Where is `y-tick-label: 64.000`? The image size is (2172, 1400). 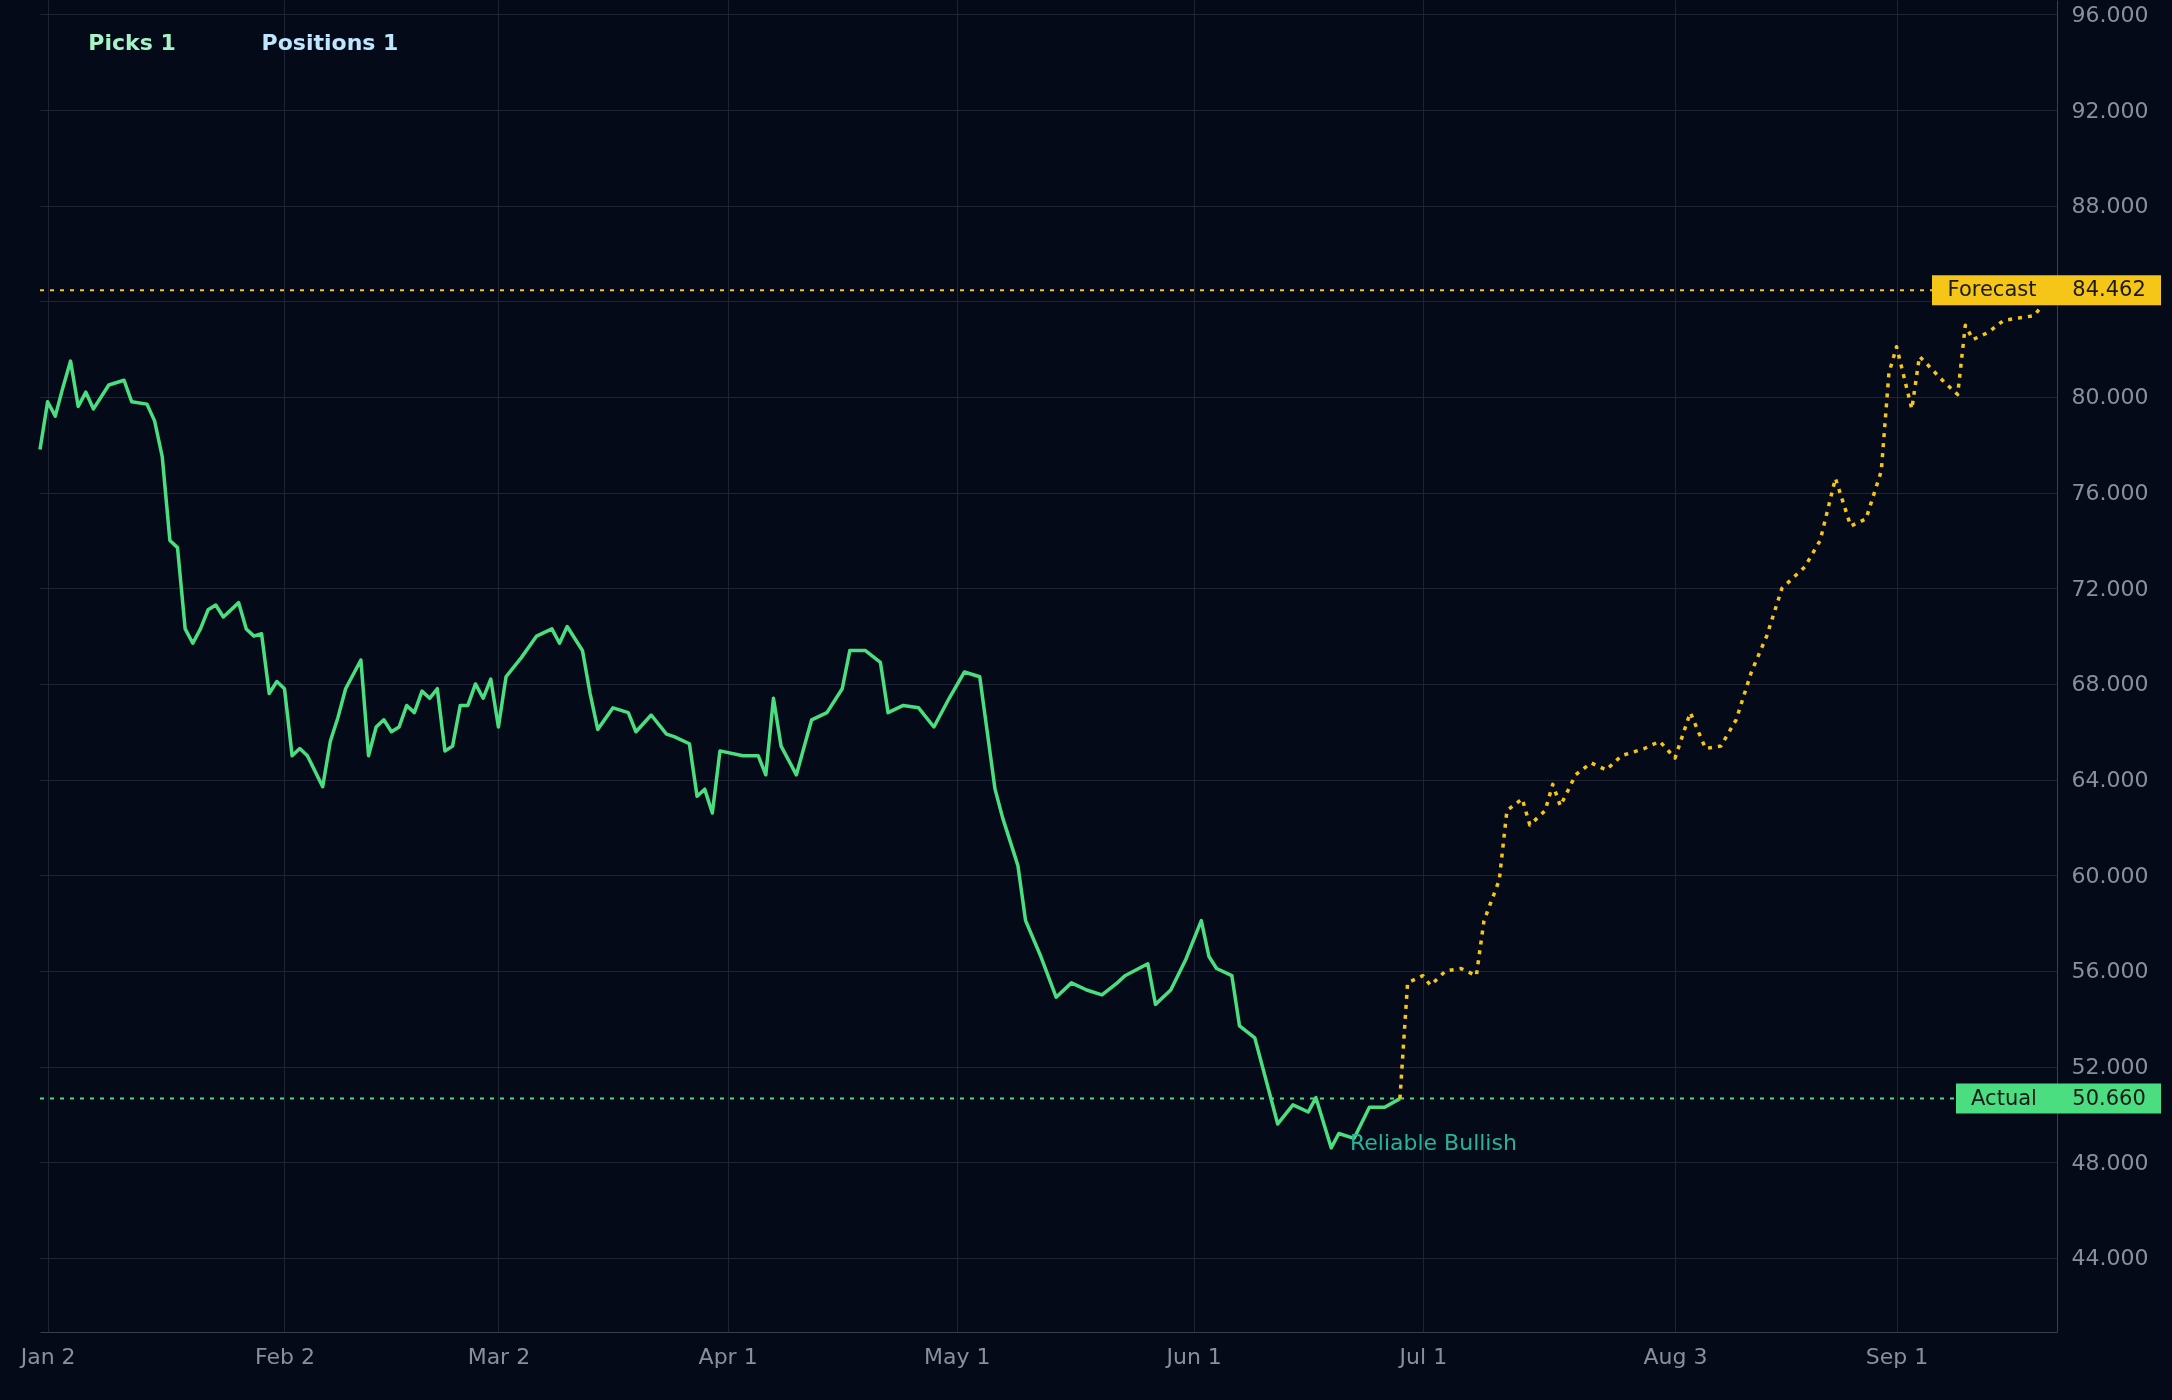
y-tick-label: 64.000 is located at coordinates (2110, 780).